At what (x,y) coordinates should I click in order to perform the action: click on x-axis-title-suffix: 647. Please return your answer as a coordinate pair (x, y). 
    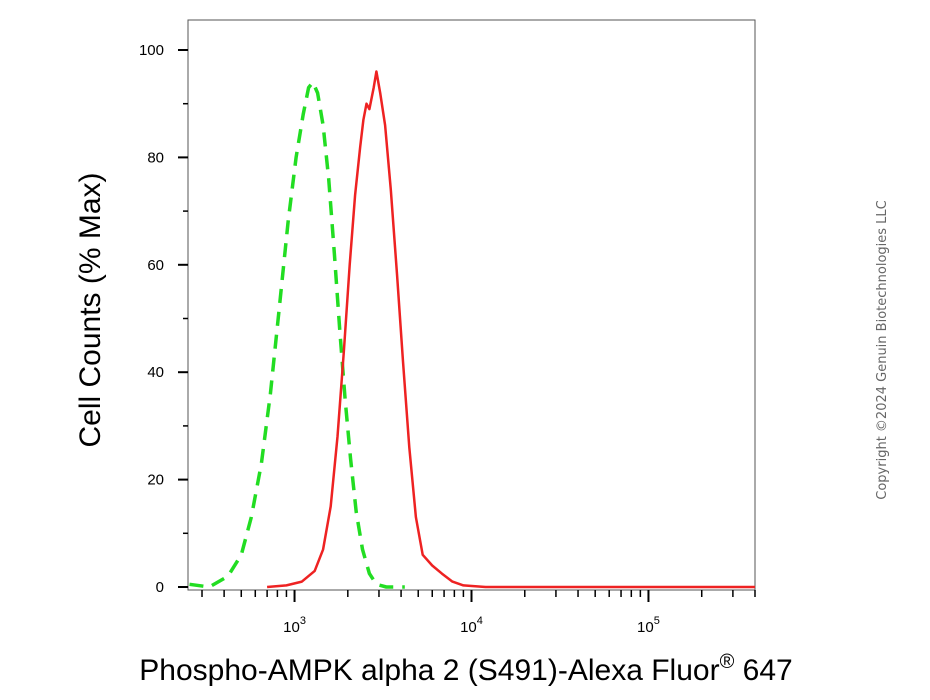
    Looking at the image, I should click on (763, 670).